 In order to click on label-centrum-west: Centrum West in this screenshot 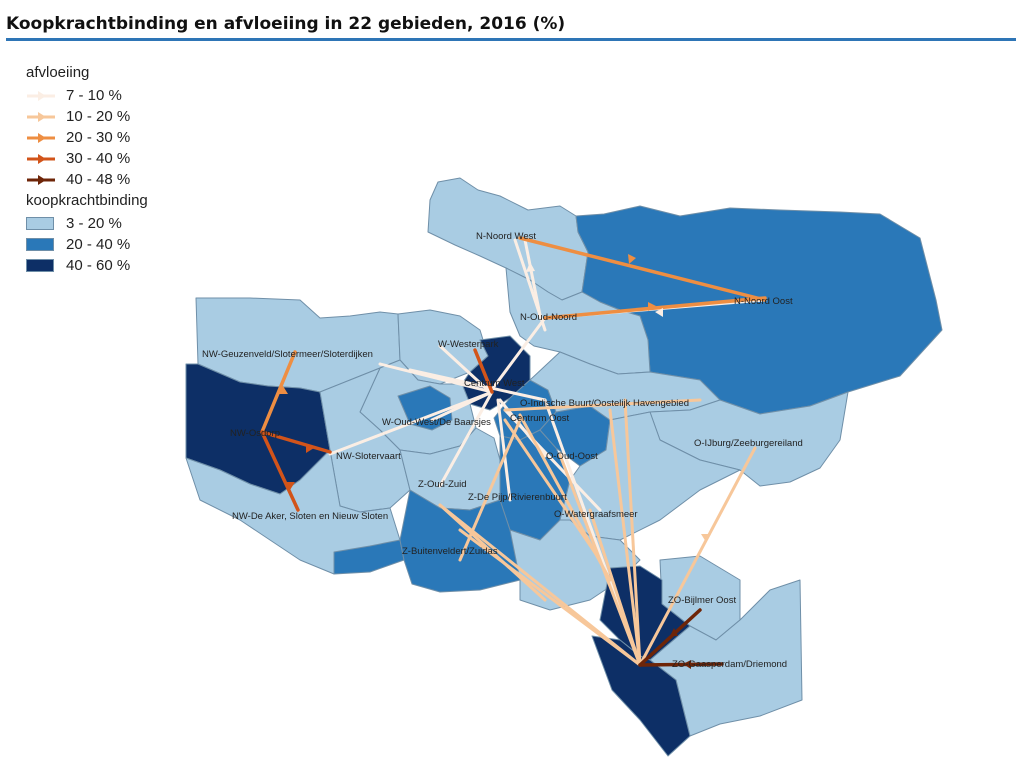, I will do `click(494, 383)`.